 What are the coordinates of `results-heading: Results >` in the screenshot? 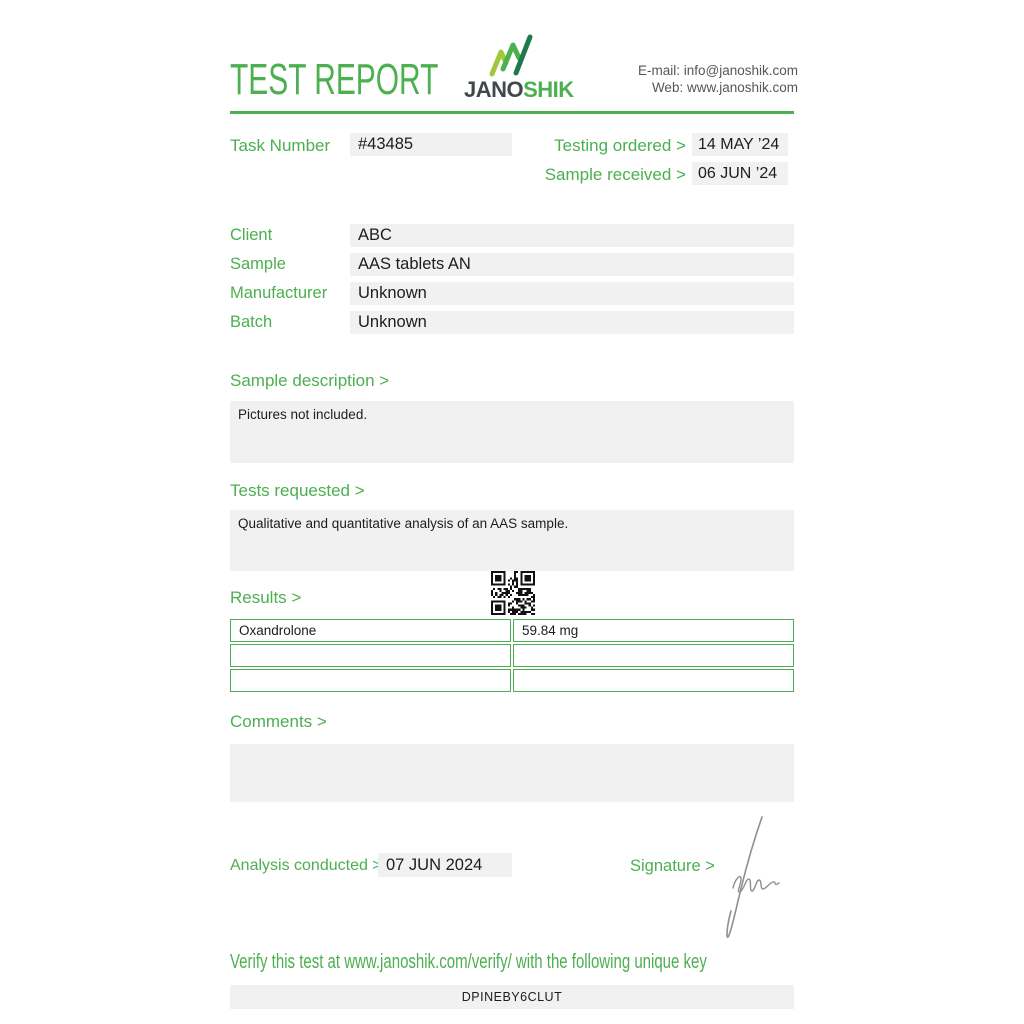 It's located at (266, 597).